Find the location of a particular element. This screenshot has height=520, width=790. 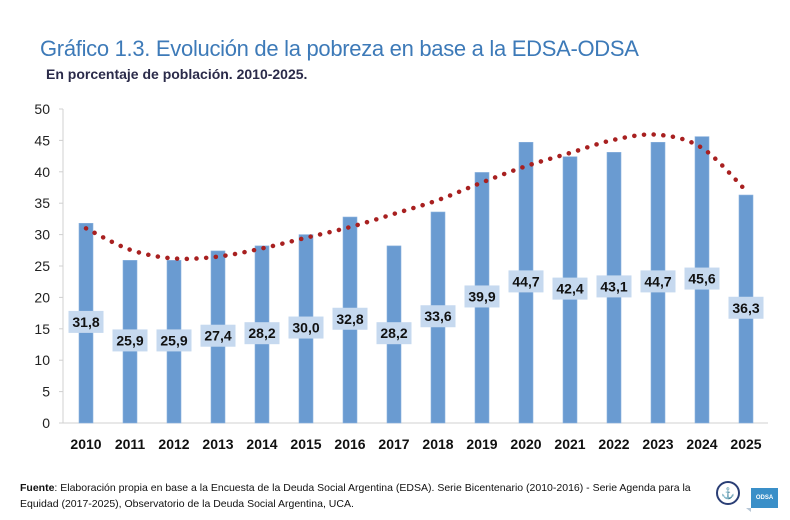

x-tick-label: 2016 is located at coordinates (349, 444).